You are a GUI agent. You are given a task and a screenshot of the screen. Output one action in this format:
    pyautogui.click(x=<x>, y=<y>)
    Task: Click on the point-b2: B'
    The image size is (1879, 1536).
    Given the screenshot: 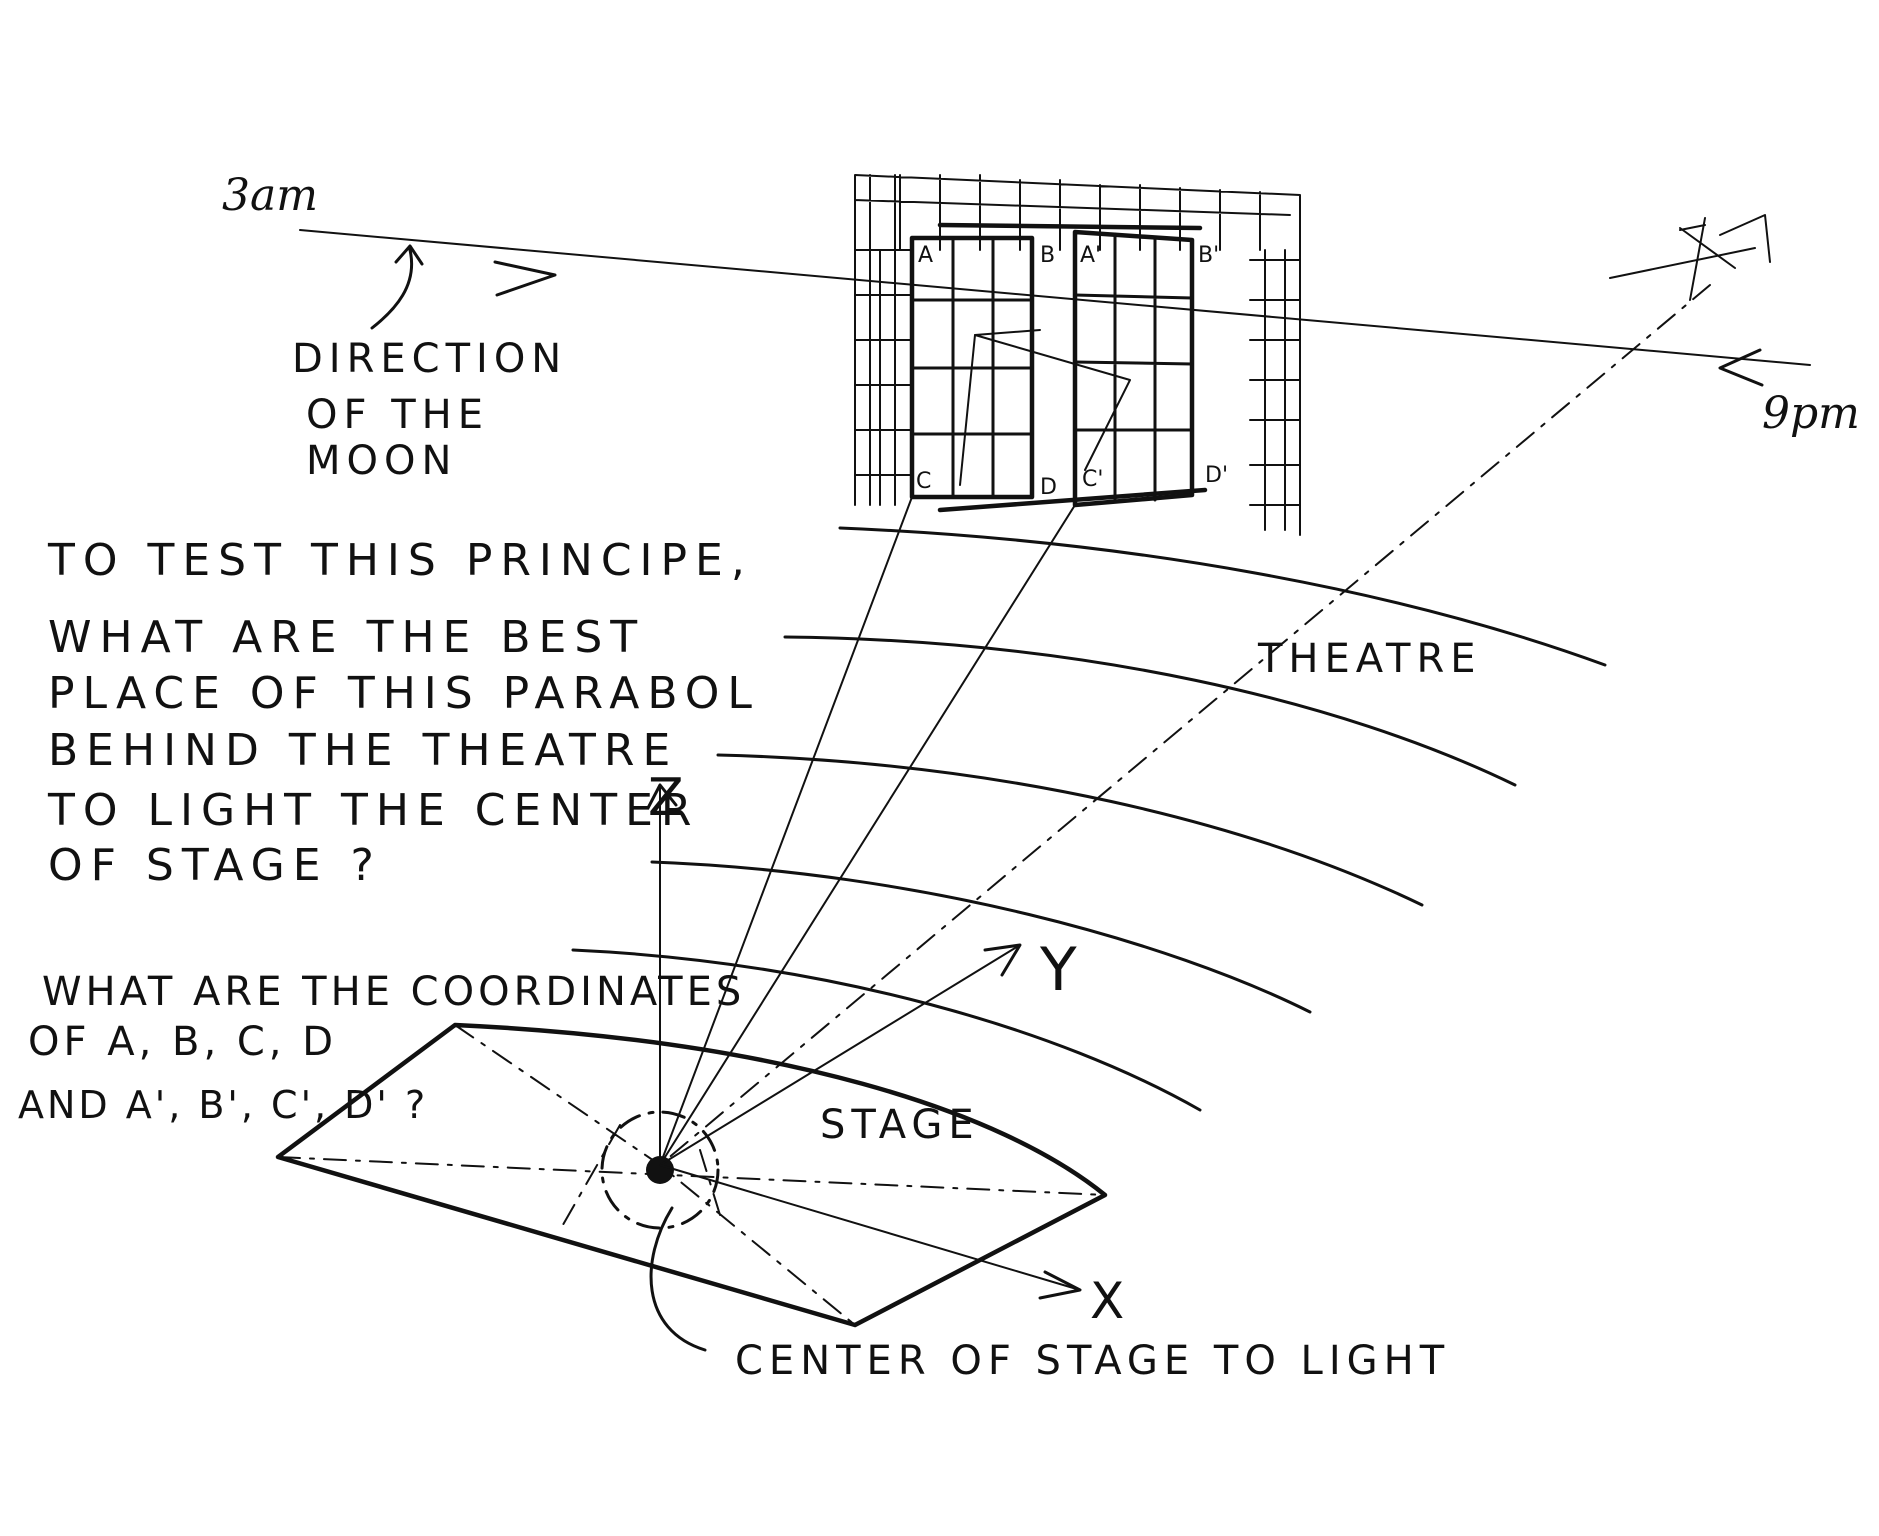 What is the action you would take?
    pyautogui.click(x=1208, y=255)
    